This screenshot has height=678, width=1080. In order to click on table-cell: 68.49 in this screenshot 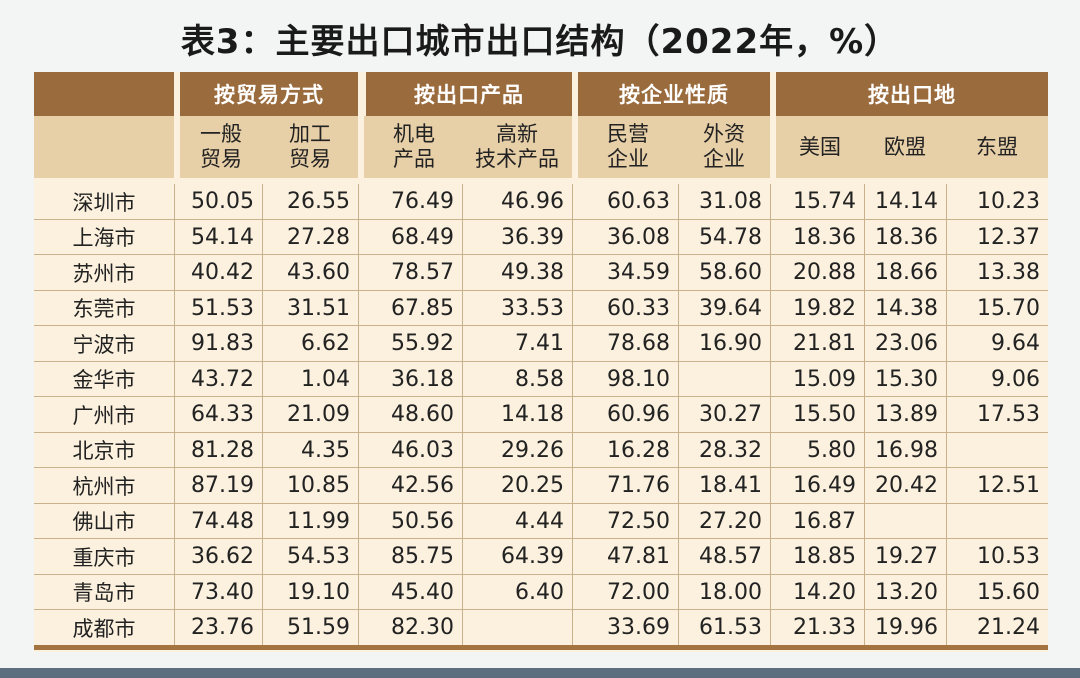, I will do `click(422, 237)`.